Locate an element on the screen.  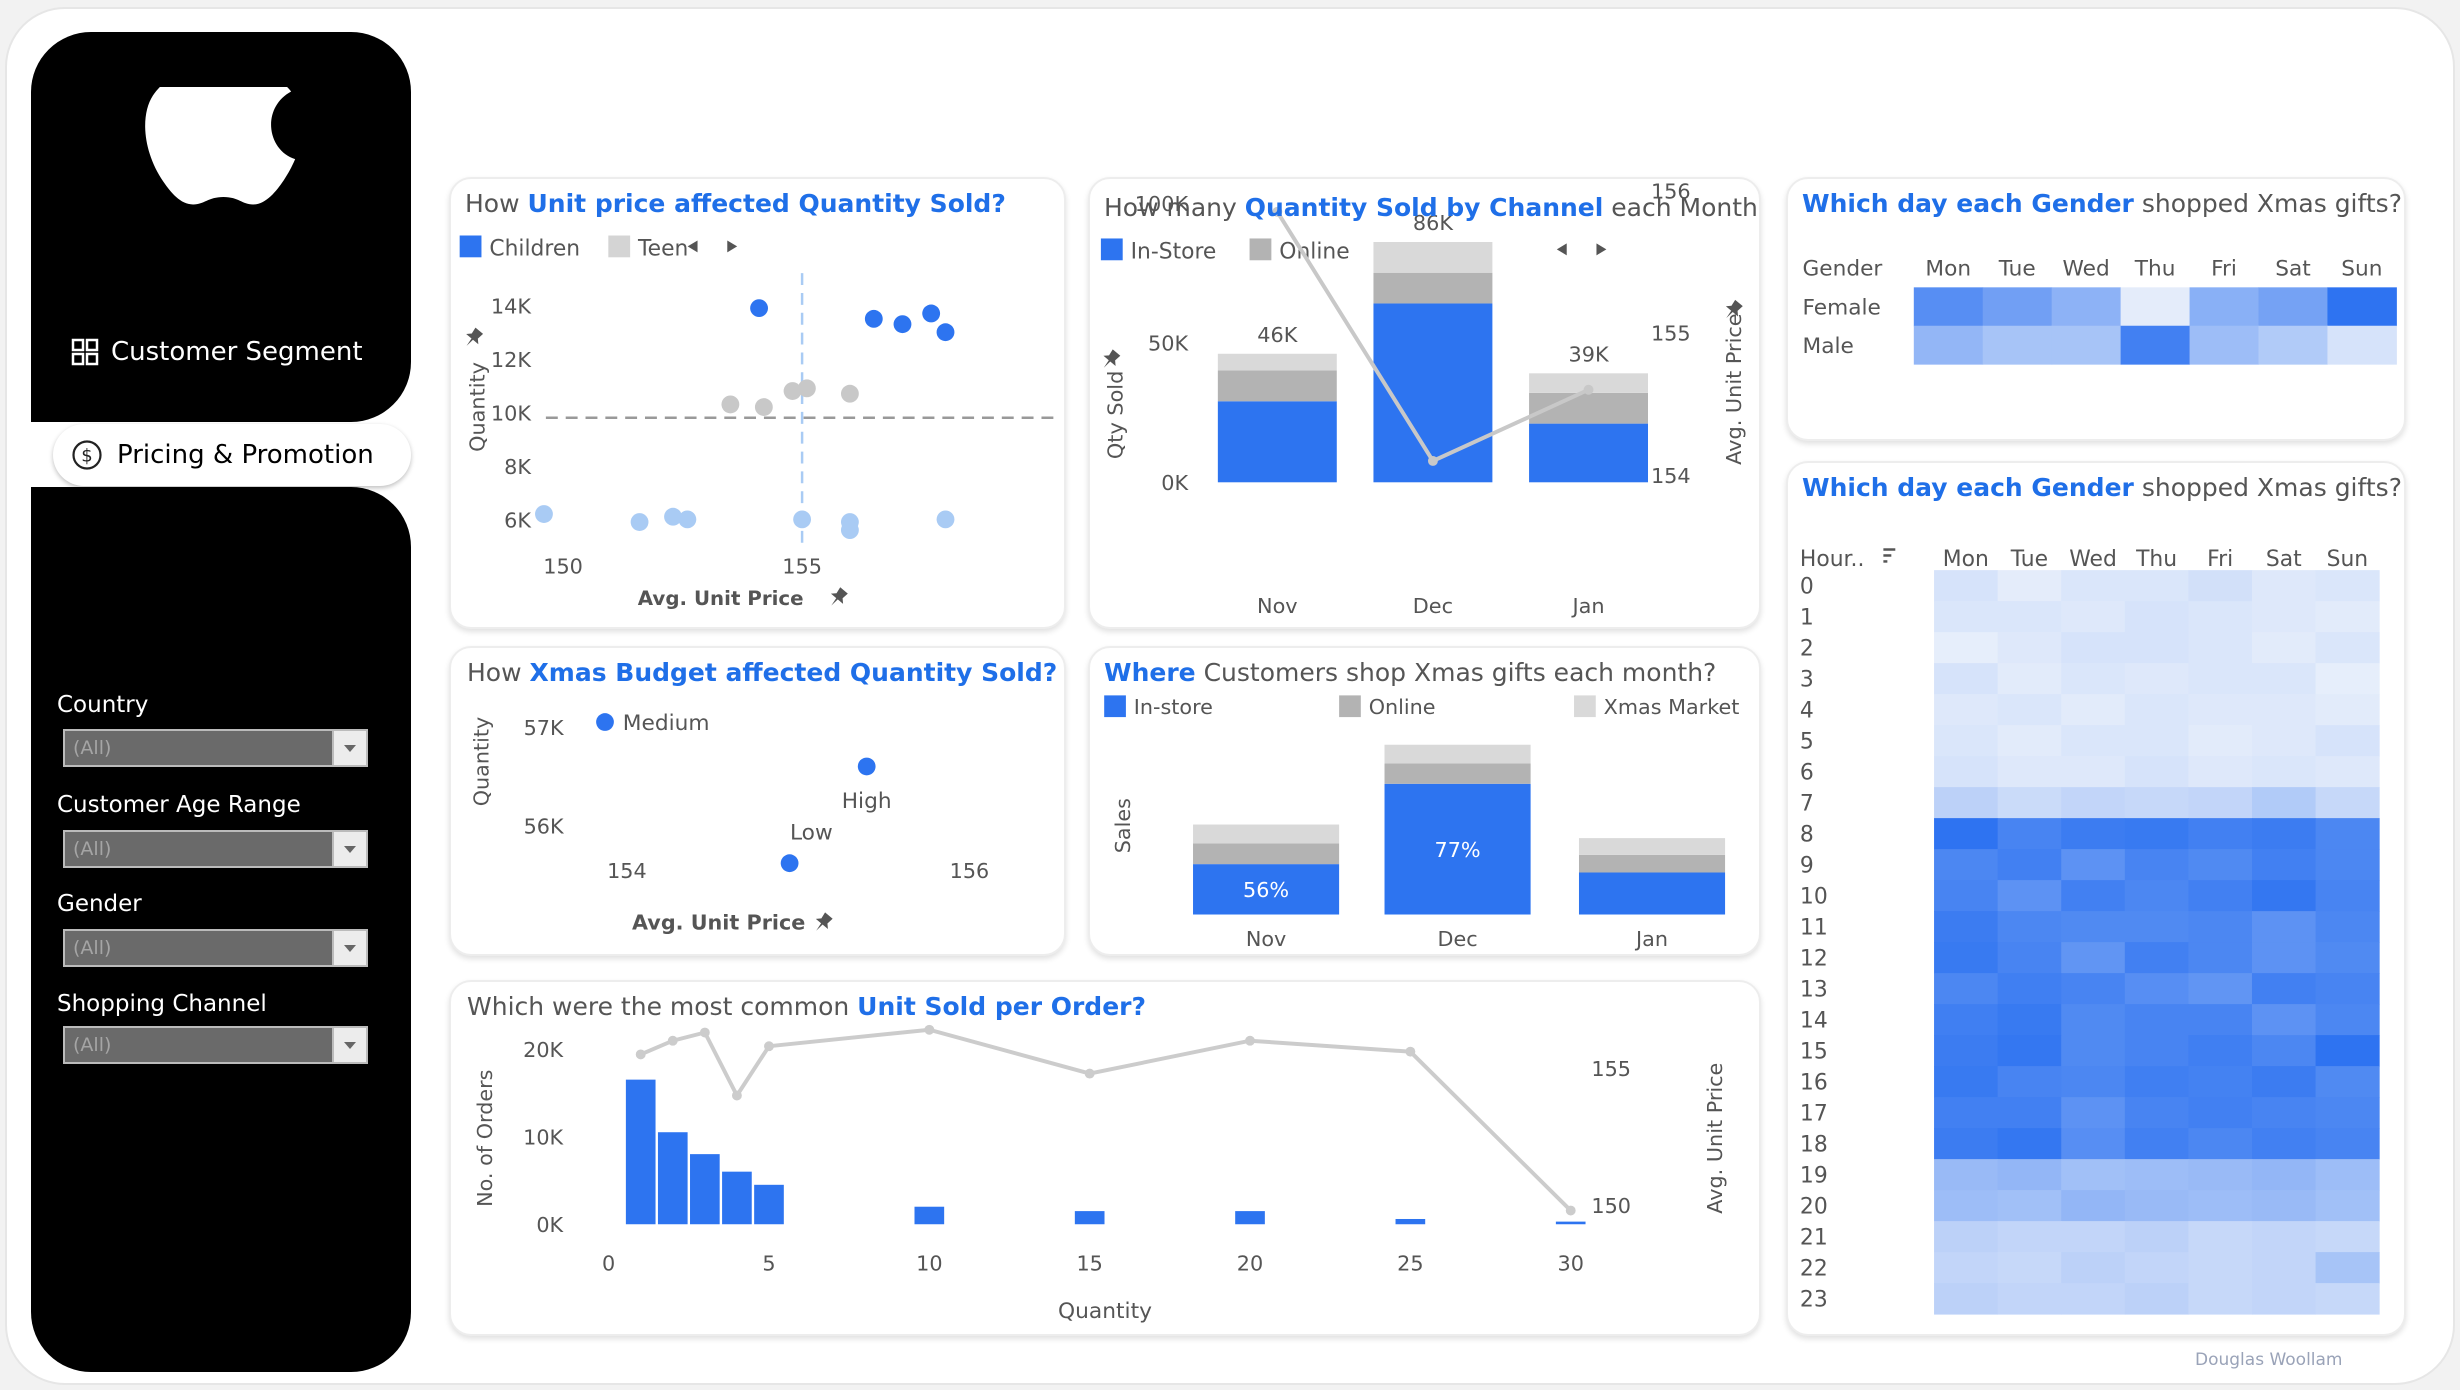
arrow-left-icon is located at coordinates (692, 246).